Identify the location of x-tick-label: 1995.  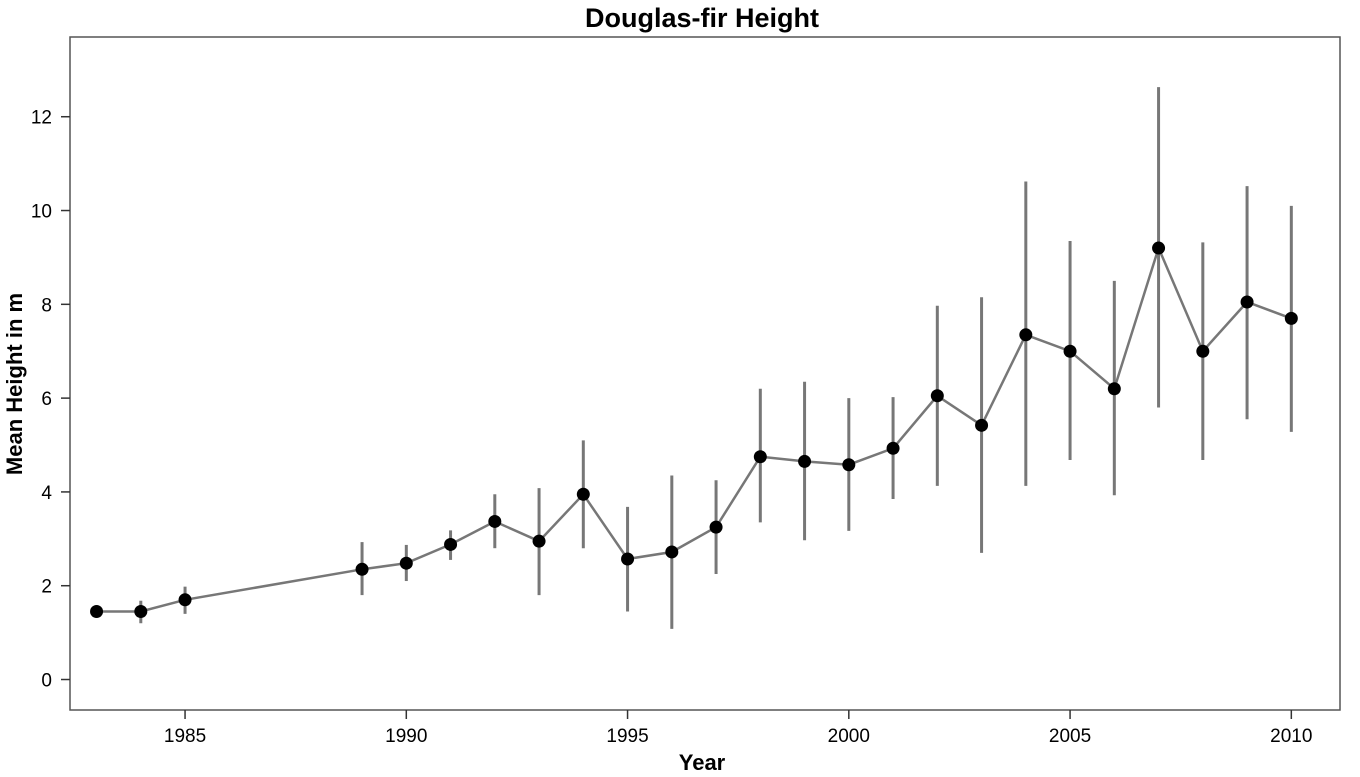
(627, 736).